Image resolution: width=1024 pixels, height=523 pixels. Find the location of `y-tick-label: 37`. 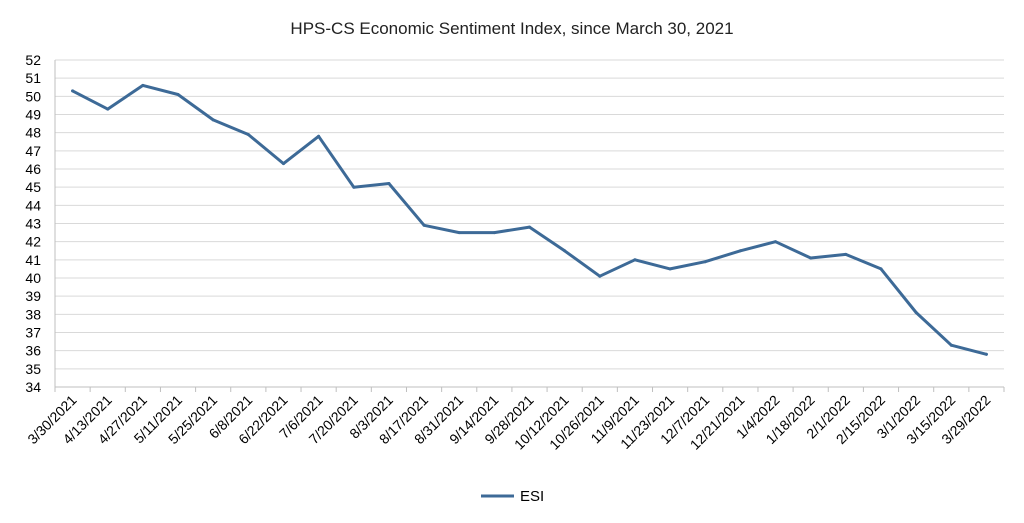

y-tick-label: 37 is located at coordinates (33, 333).